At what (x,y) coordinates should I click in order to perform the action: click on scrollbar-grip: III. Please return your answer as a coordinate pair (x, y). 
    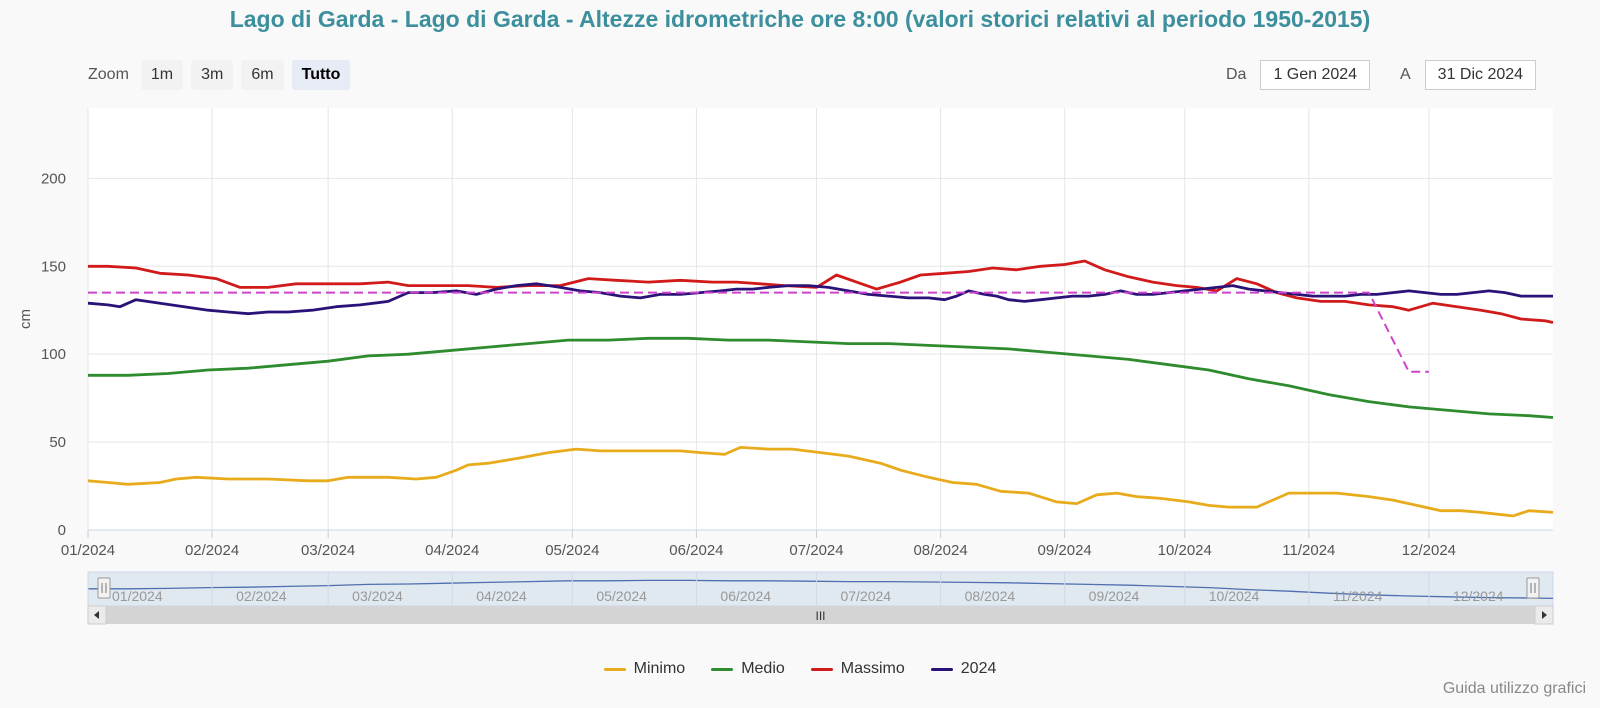
    Looking at the image, I should click on (820, 616).